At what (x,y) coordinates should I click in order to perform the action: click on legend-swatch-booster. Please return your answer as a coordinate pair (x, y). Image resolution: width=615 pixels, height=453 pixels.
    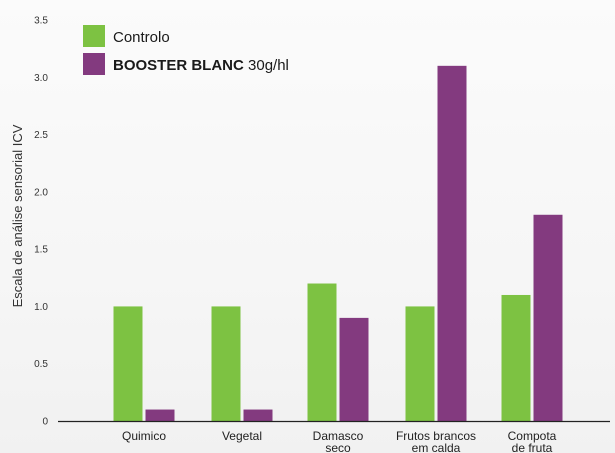
    Looking at the image, I should click on (94, 64).